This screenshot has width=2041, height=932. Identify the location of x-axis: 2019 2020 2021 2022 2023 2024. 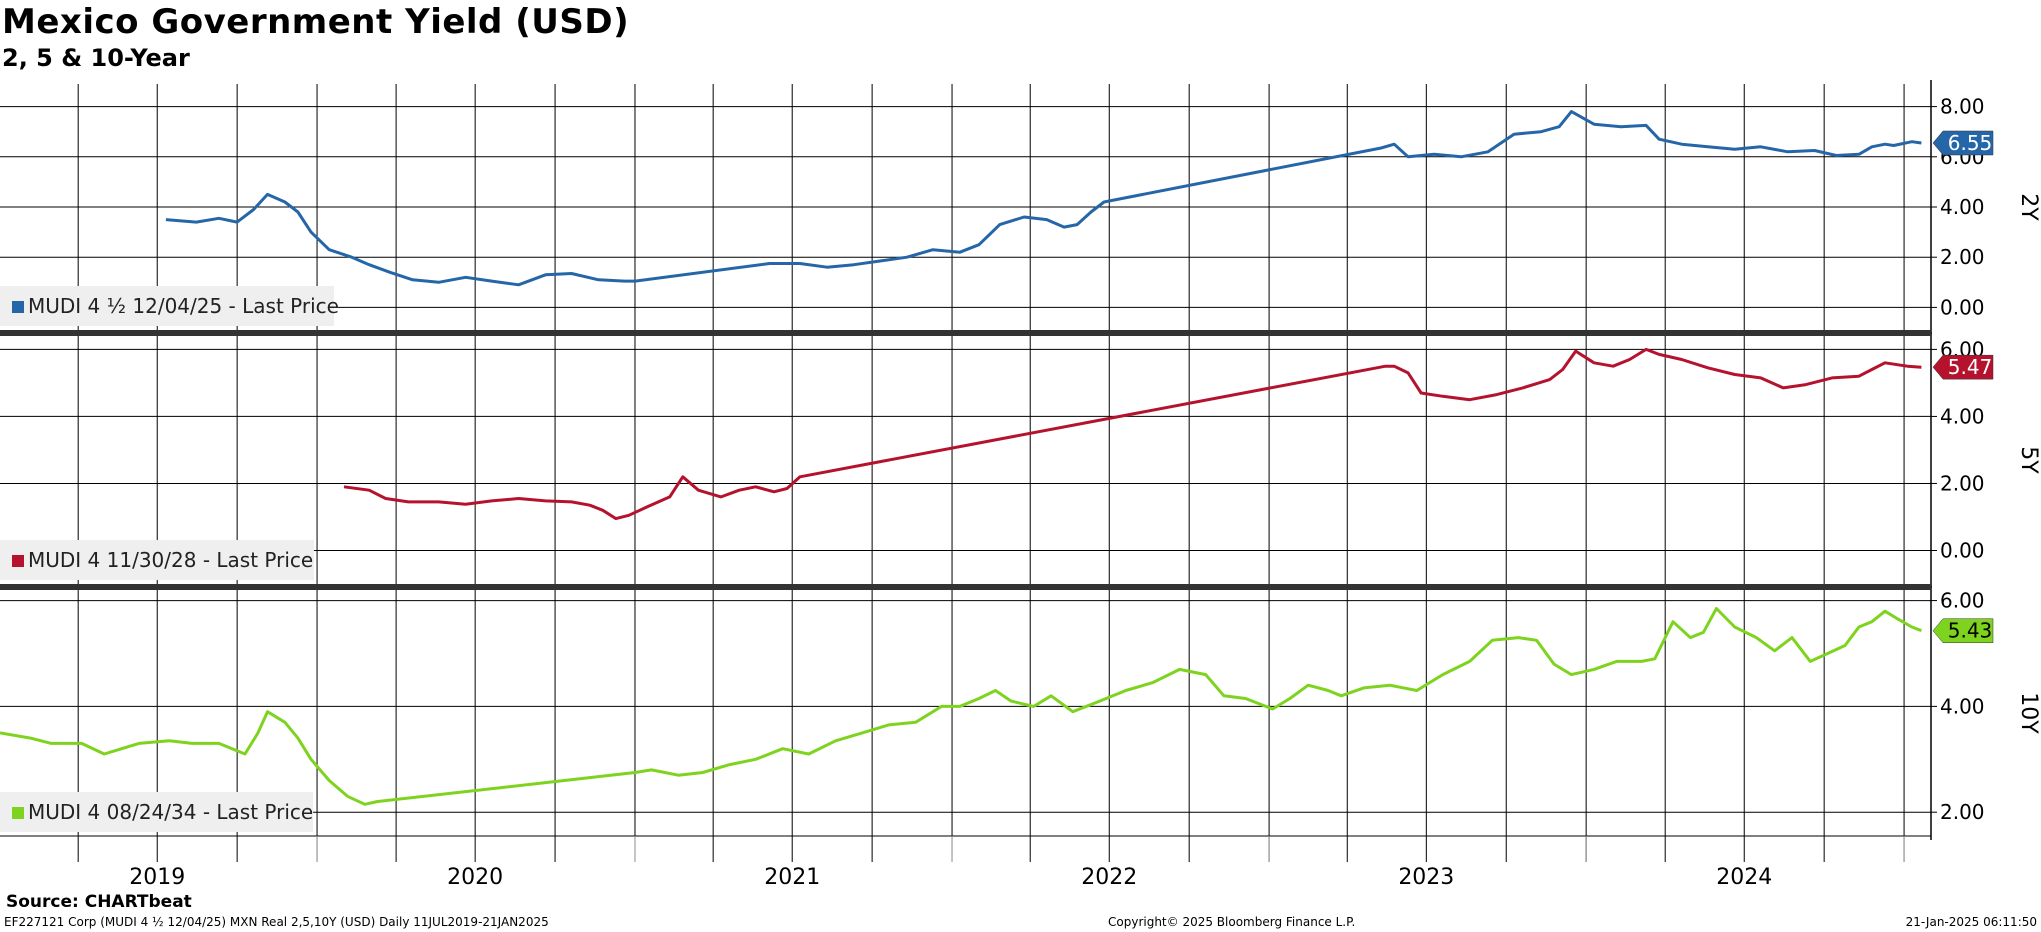
(965, 862).